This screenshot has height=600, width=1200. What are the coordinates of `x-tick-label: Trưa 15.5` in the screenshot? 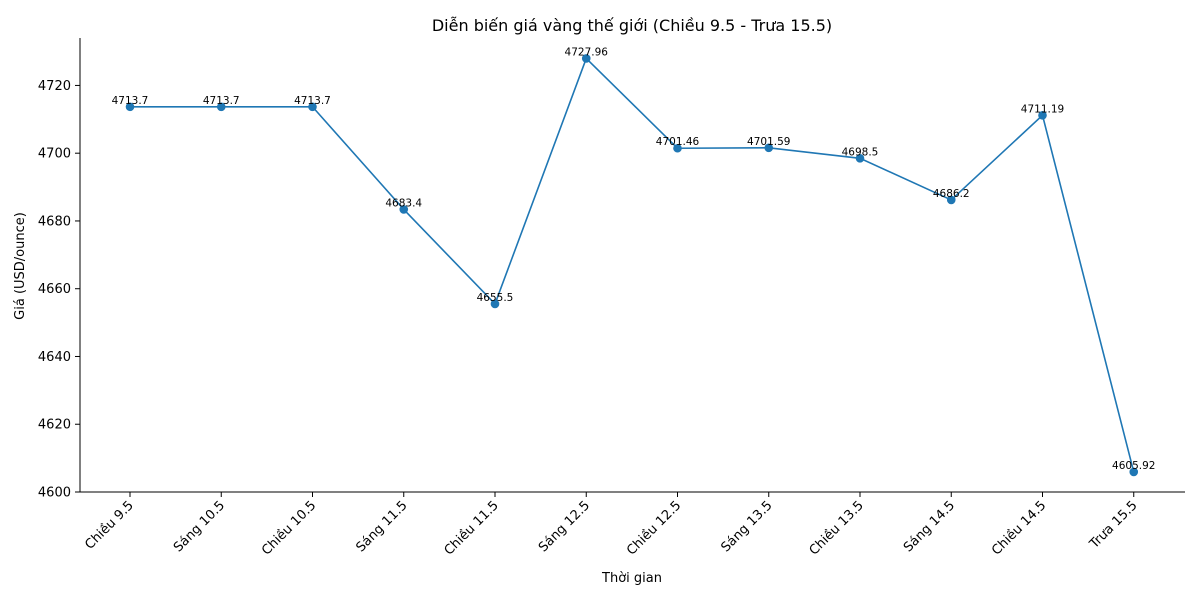 It's located at (1113, 525).